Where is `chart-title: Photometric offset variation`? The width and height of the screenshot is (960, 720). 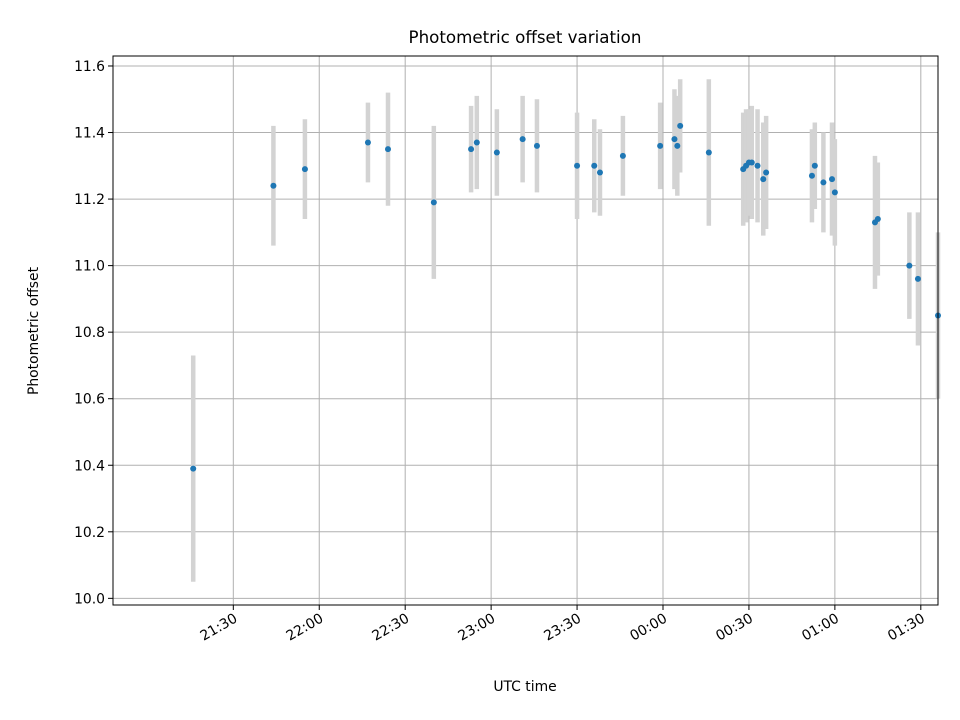
chart-title: Photometric offset variation is located at coordinates (525, 37).